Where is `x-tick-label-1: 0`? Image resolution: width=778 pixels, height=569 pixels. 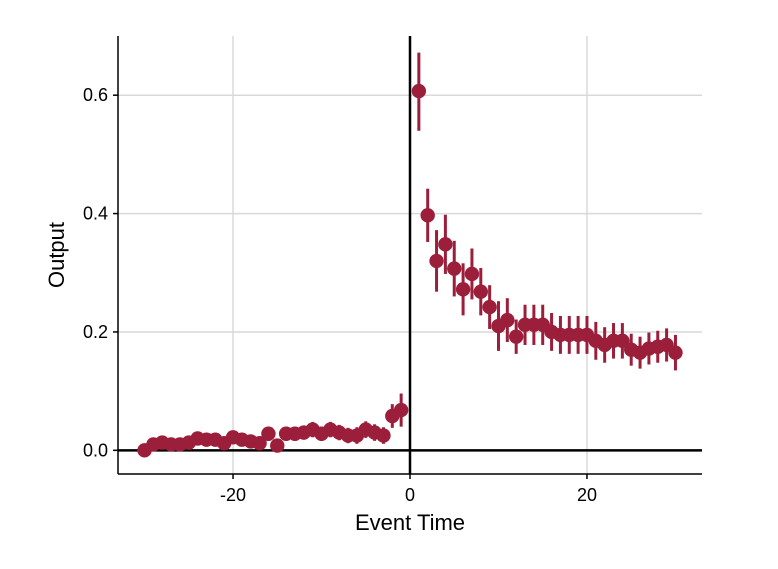 x-tick-label-1: 0 is located at coordinates (410, 495).